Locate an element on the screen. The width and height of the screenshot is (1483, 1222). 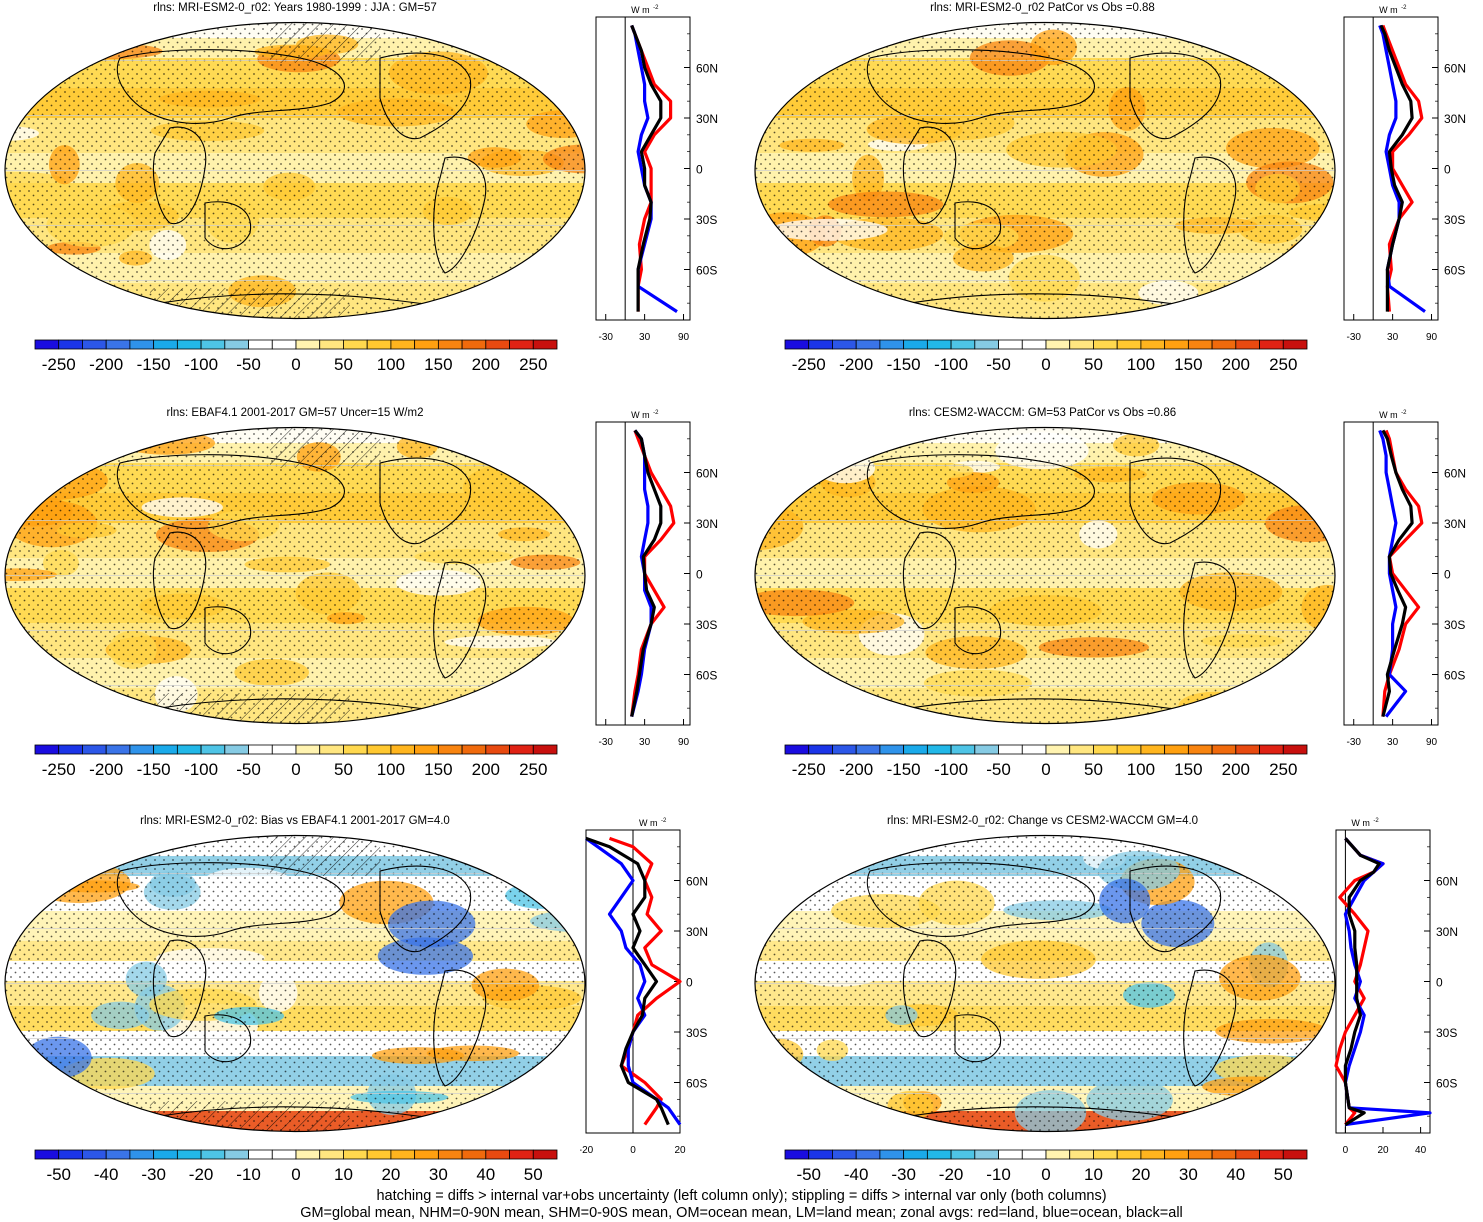
colorbar-tick-label: 10 is located at coordinates (1093, 1174).